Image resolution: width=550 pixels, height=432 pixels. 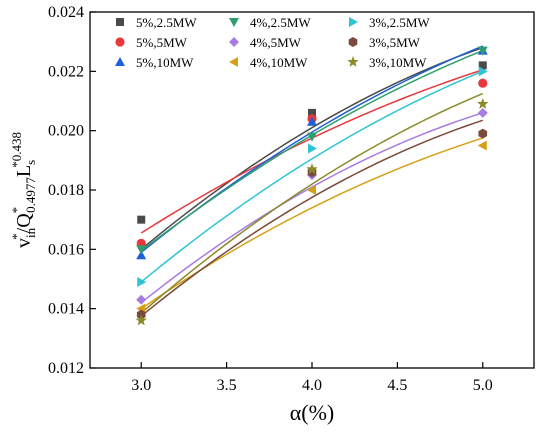 I want to click on legend-label: 5%,2.5MW, so click(x=166, y=22).